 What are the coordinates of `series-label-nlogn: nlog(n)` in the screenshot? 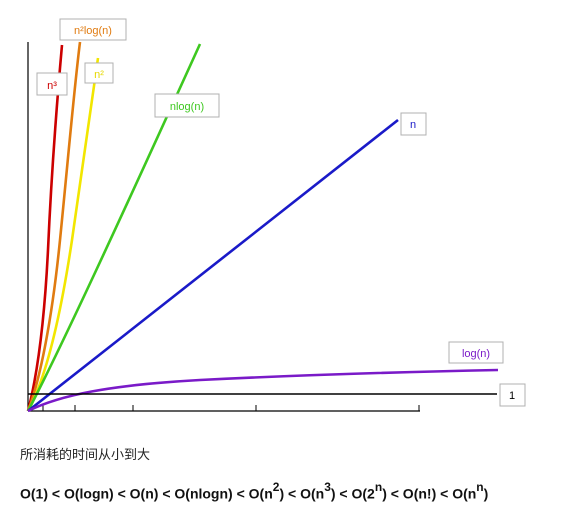 It's located at (187, 105).